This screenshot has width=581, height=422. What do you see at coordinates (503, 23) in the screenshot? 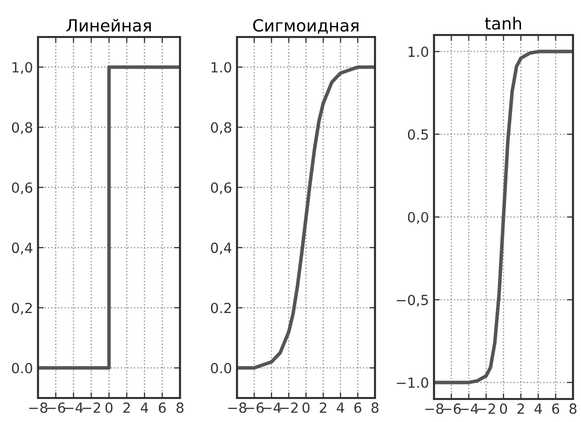
I see `chart-title: tanh` at bounding box center [503, 23].